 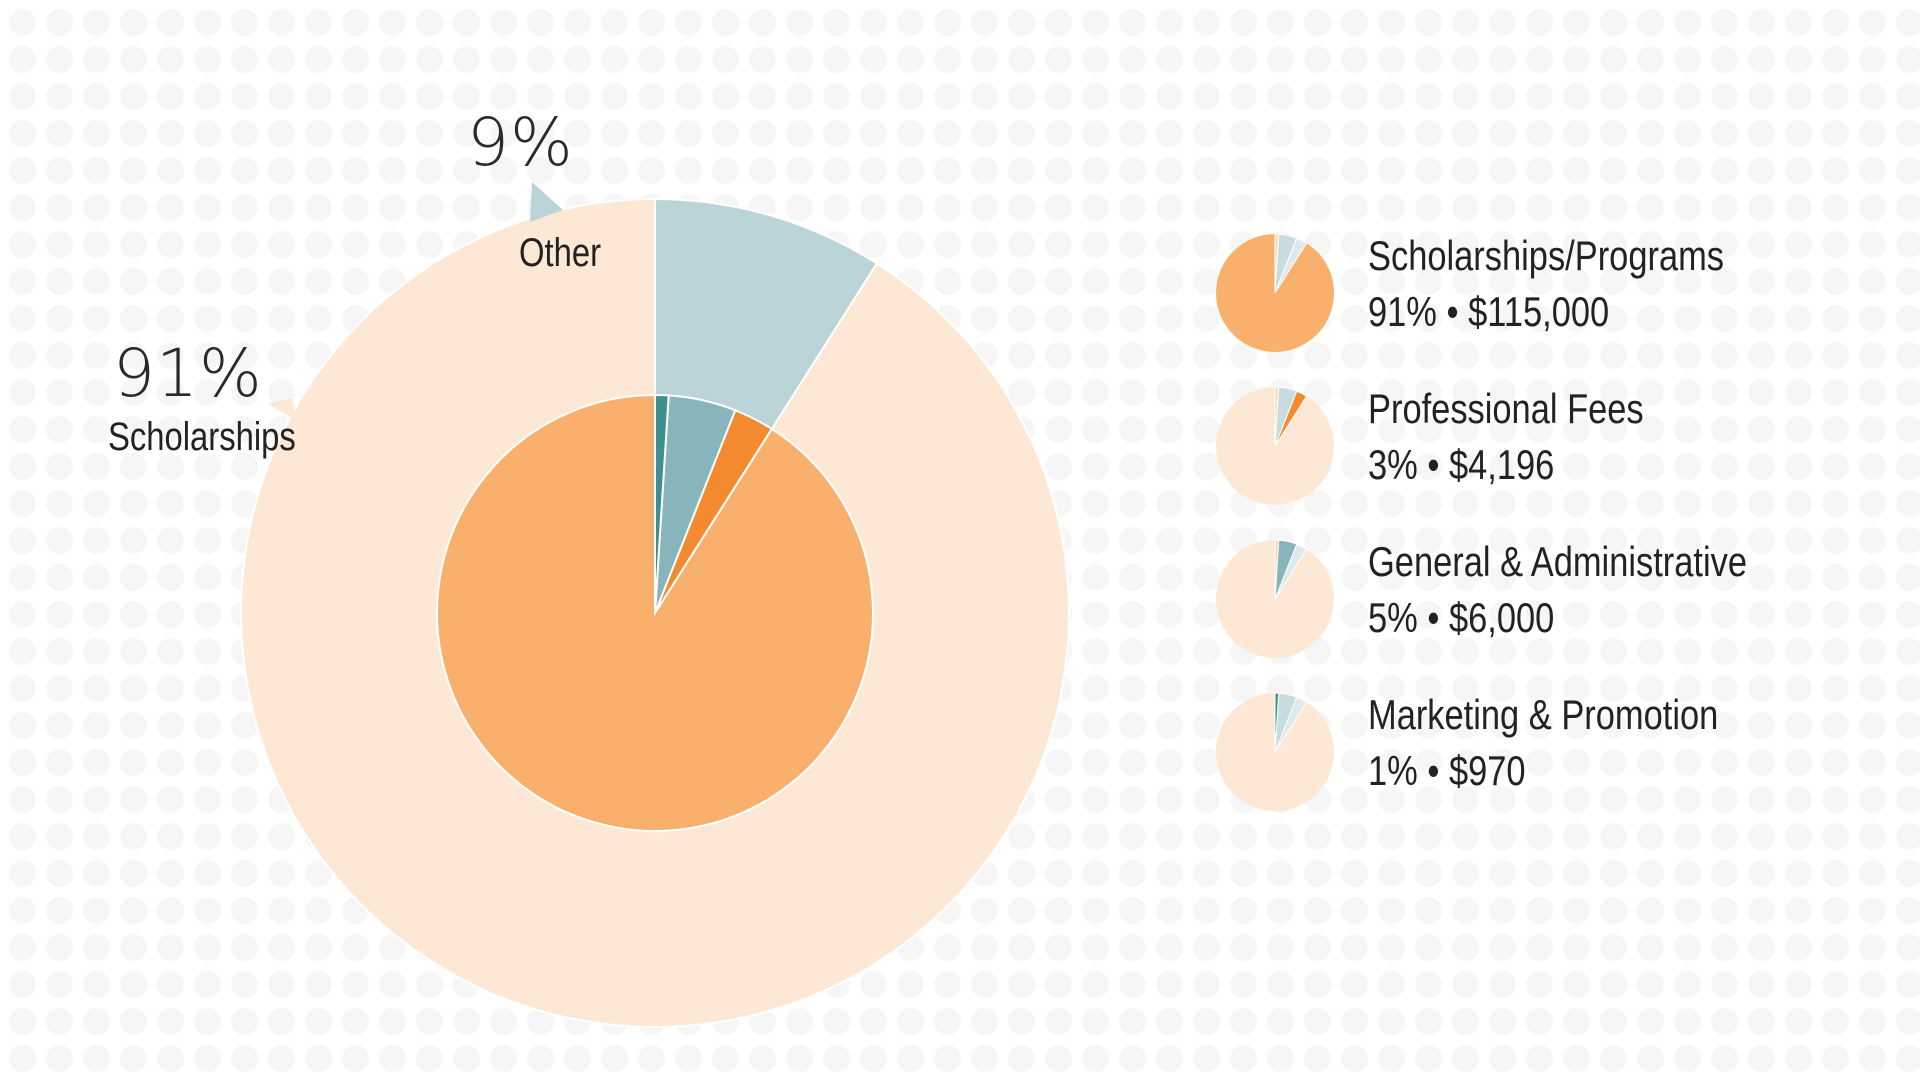 I want to click on legend-item-name: Marketing & Promotion, so click(x=1543, y=714).